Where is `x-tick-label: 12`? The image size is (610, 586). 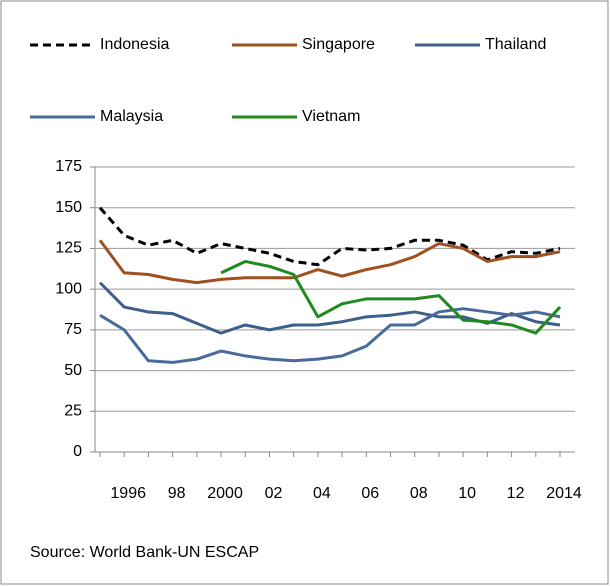 x-tick-label: 12 is located at coordinates (516, 493).